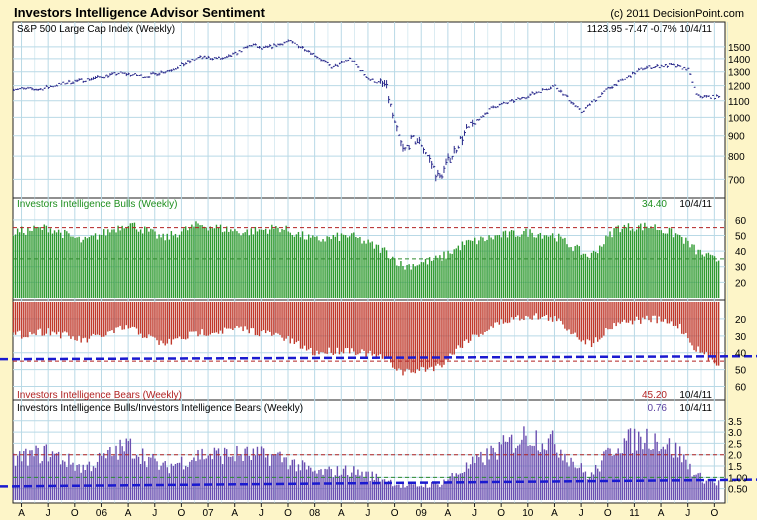 This screenshot has width=757, height=520. Describe the element at coordinates (739, 48) in the screenshot. I see `price-y-tick-label: 1500` at that location.